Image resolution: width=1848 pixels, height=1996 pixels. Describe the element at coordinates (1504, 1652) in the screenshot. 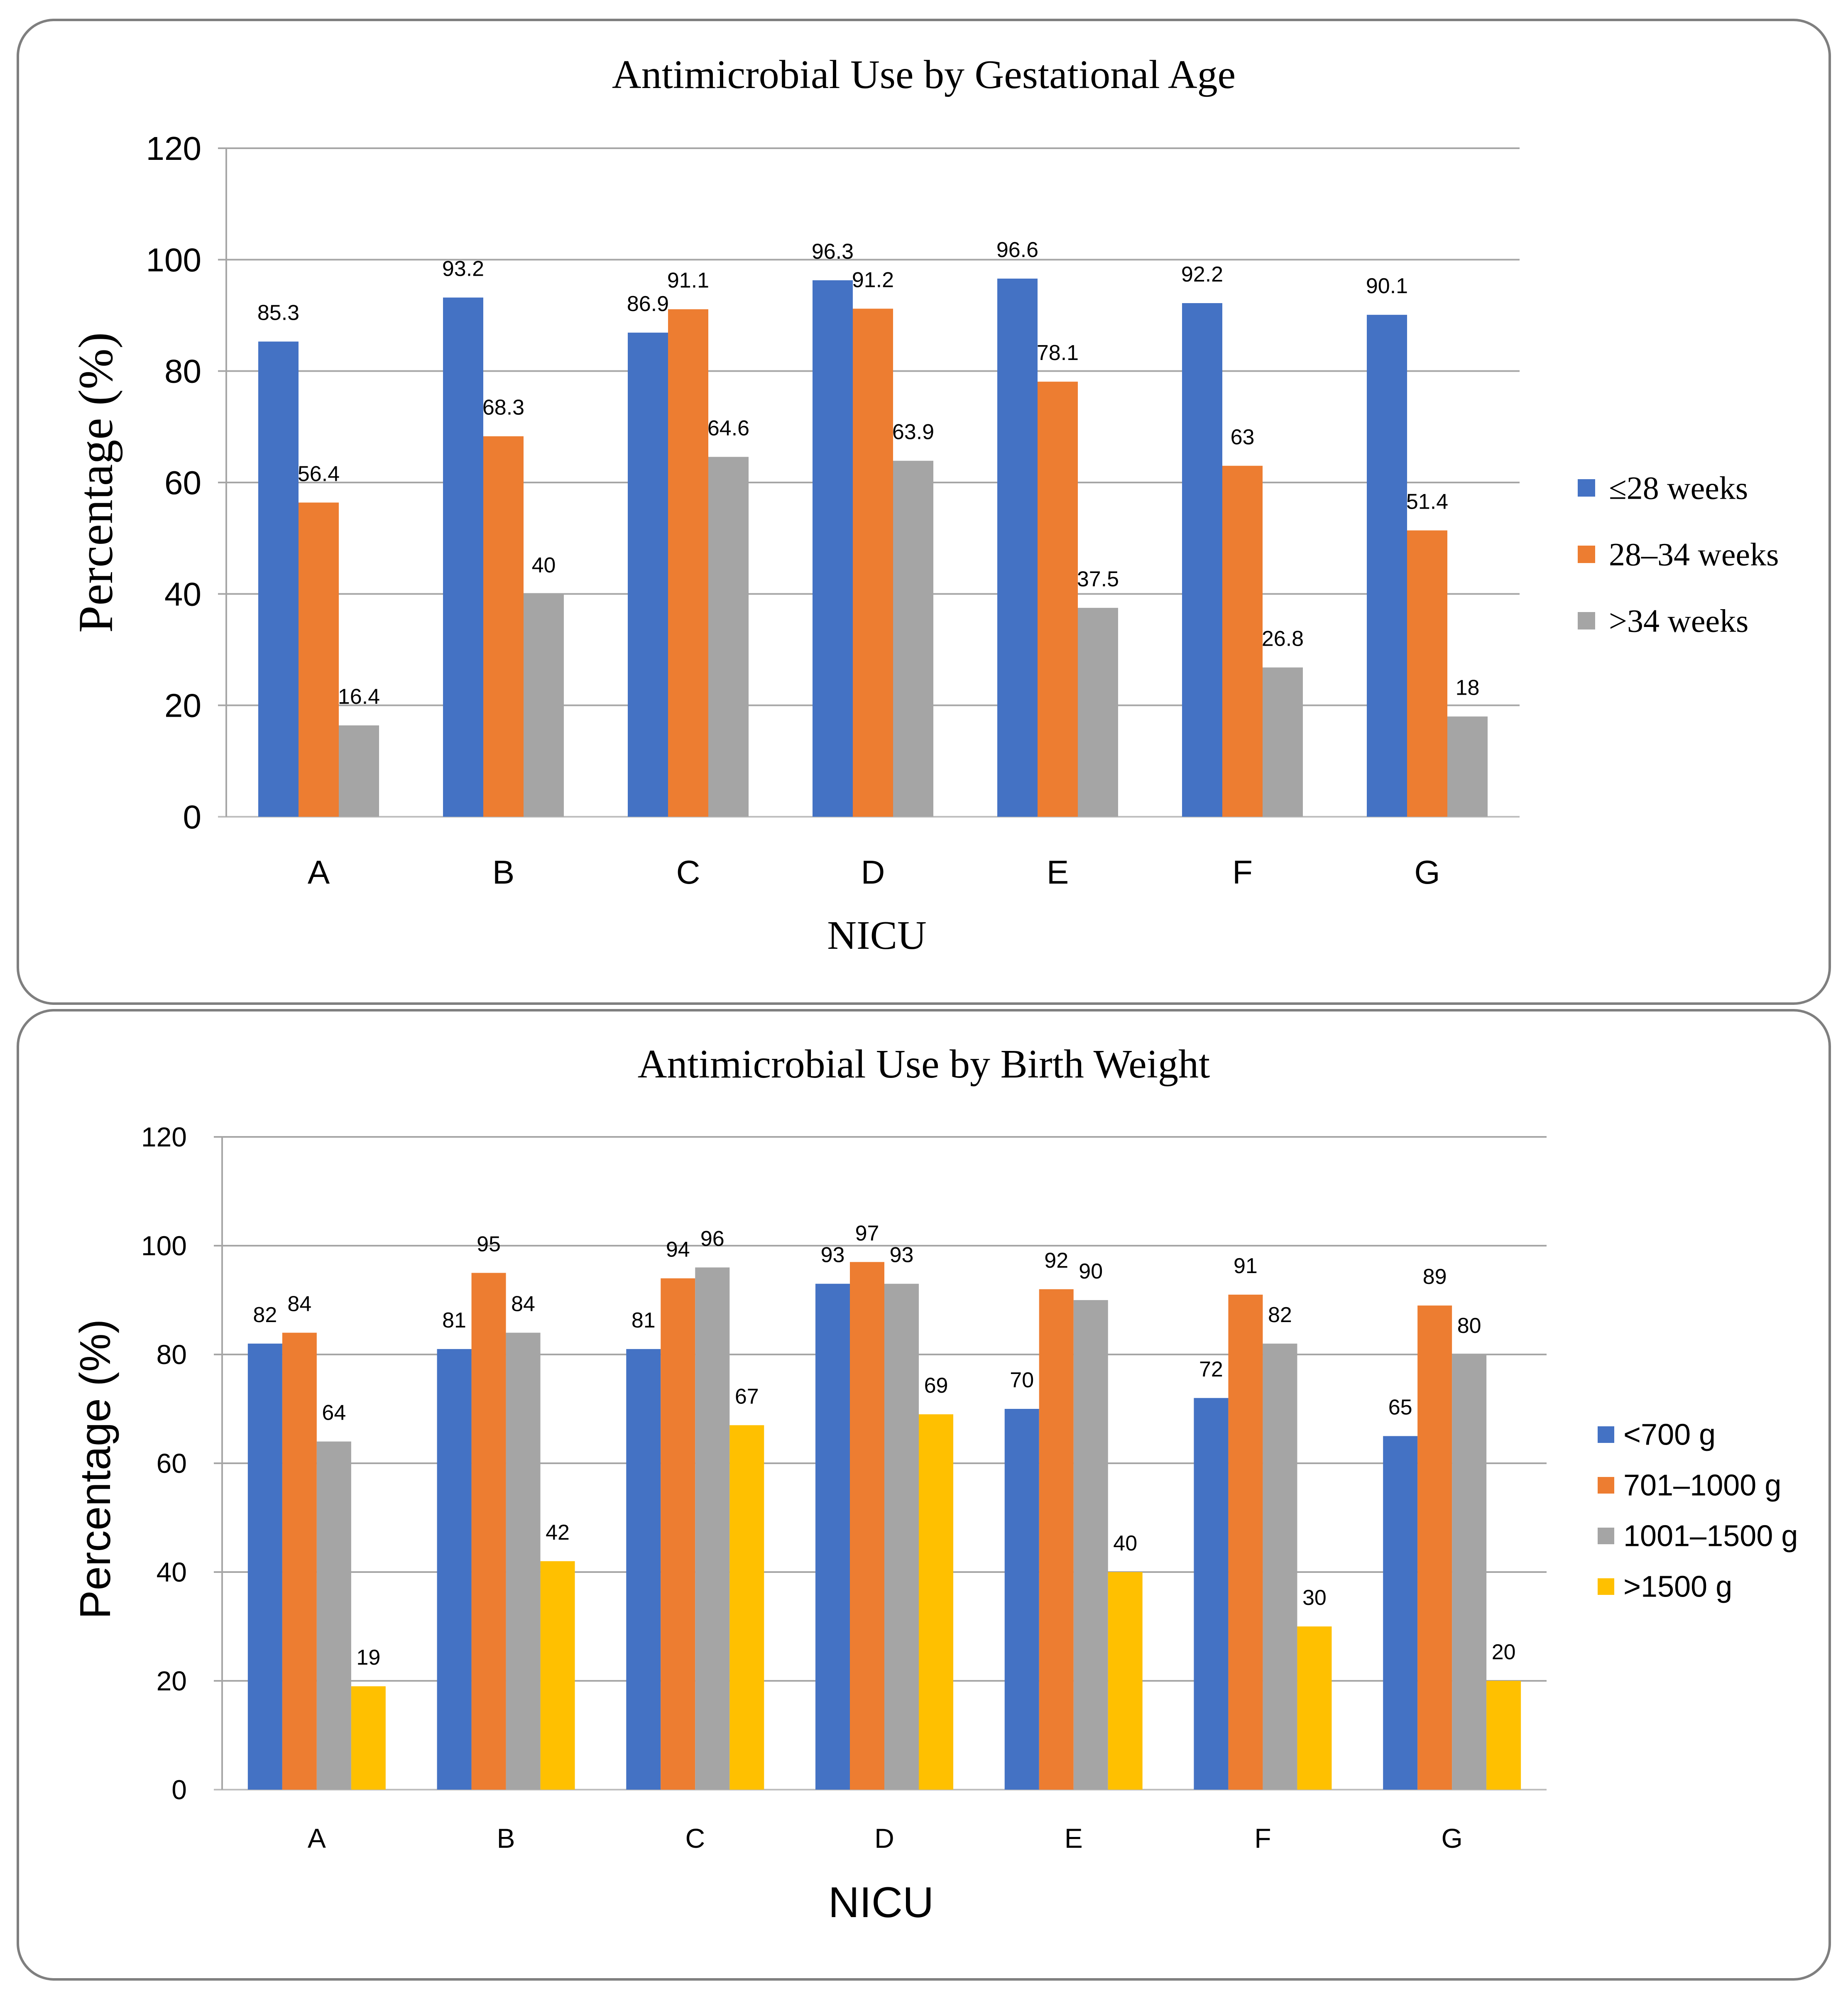

I see `data-label: 20` at that location.